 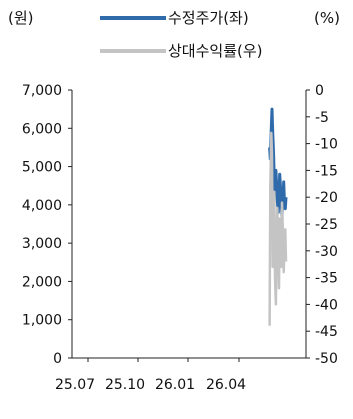 I want to click on right-axis-unit: (%), so click(x=327, y=18).